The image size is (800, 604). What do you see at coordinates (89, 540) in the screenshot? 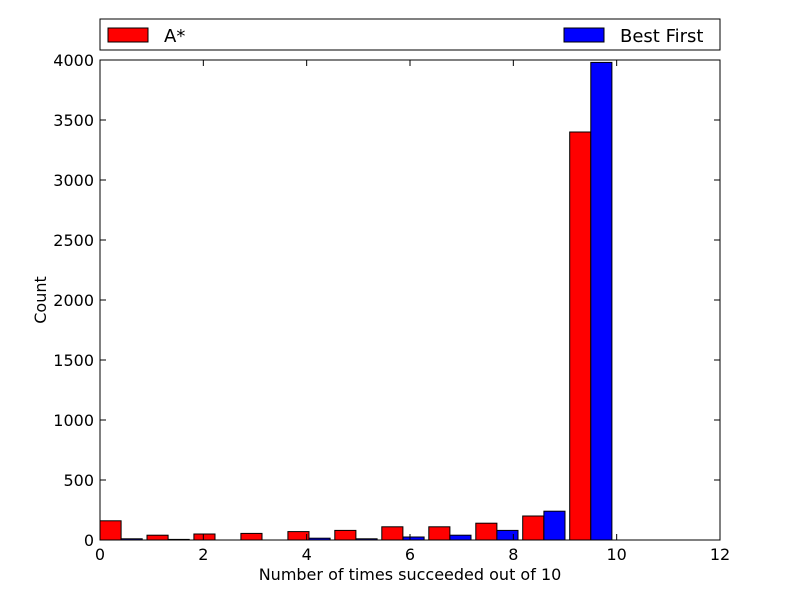
I see `y-tick-label: 0` at bounding box center [89, 540].